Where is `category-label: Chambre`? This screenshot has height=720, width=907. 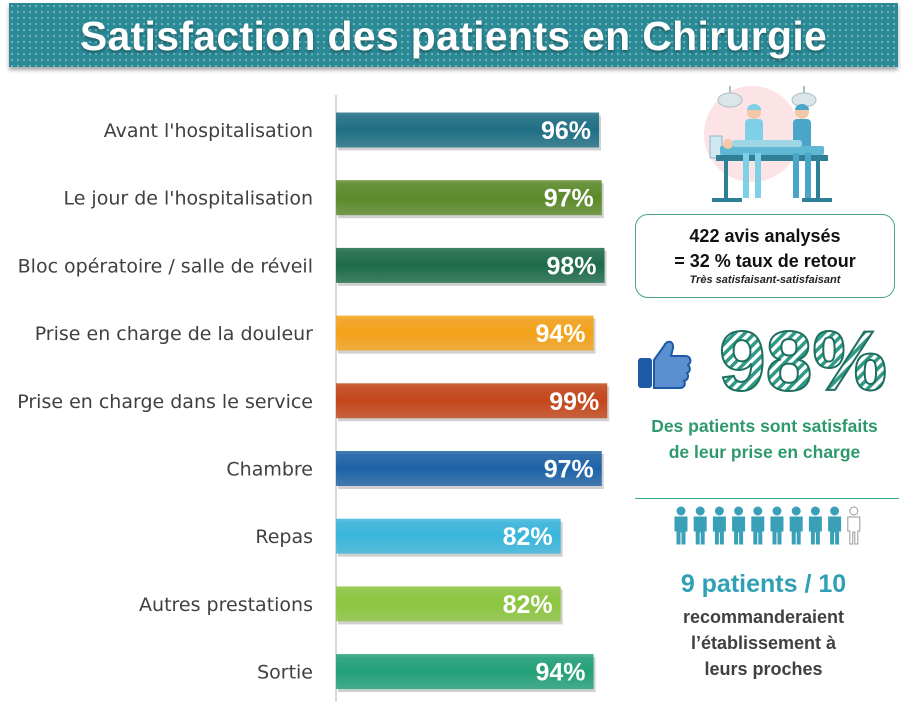 category-label: Chambre is located at coordinates (269, 470).